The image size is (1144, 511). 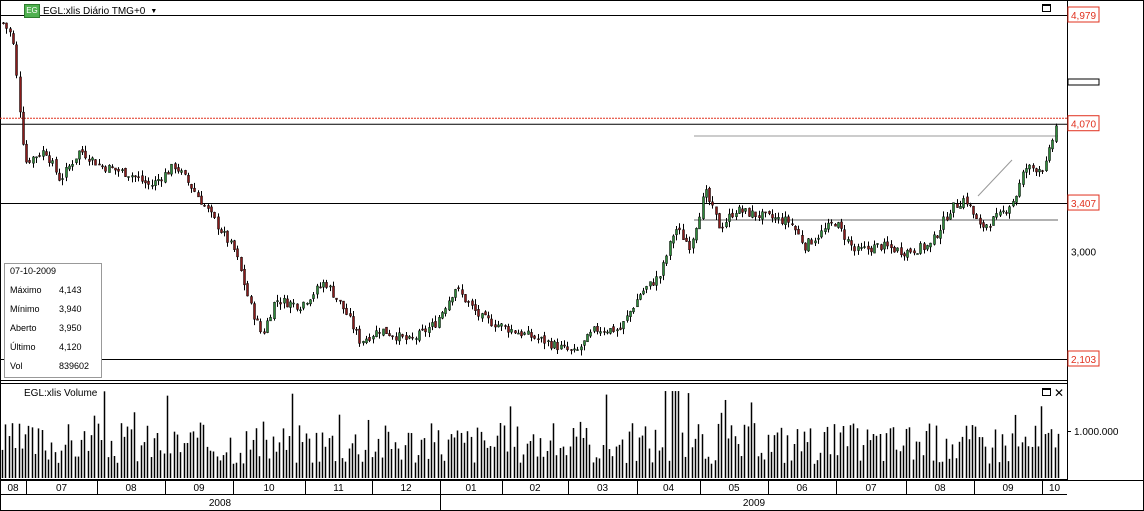 What do you see at coordinates (1059, 393) in the screenshot?
I see `close-icon: ✕` at bounding box center [1059, 393].